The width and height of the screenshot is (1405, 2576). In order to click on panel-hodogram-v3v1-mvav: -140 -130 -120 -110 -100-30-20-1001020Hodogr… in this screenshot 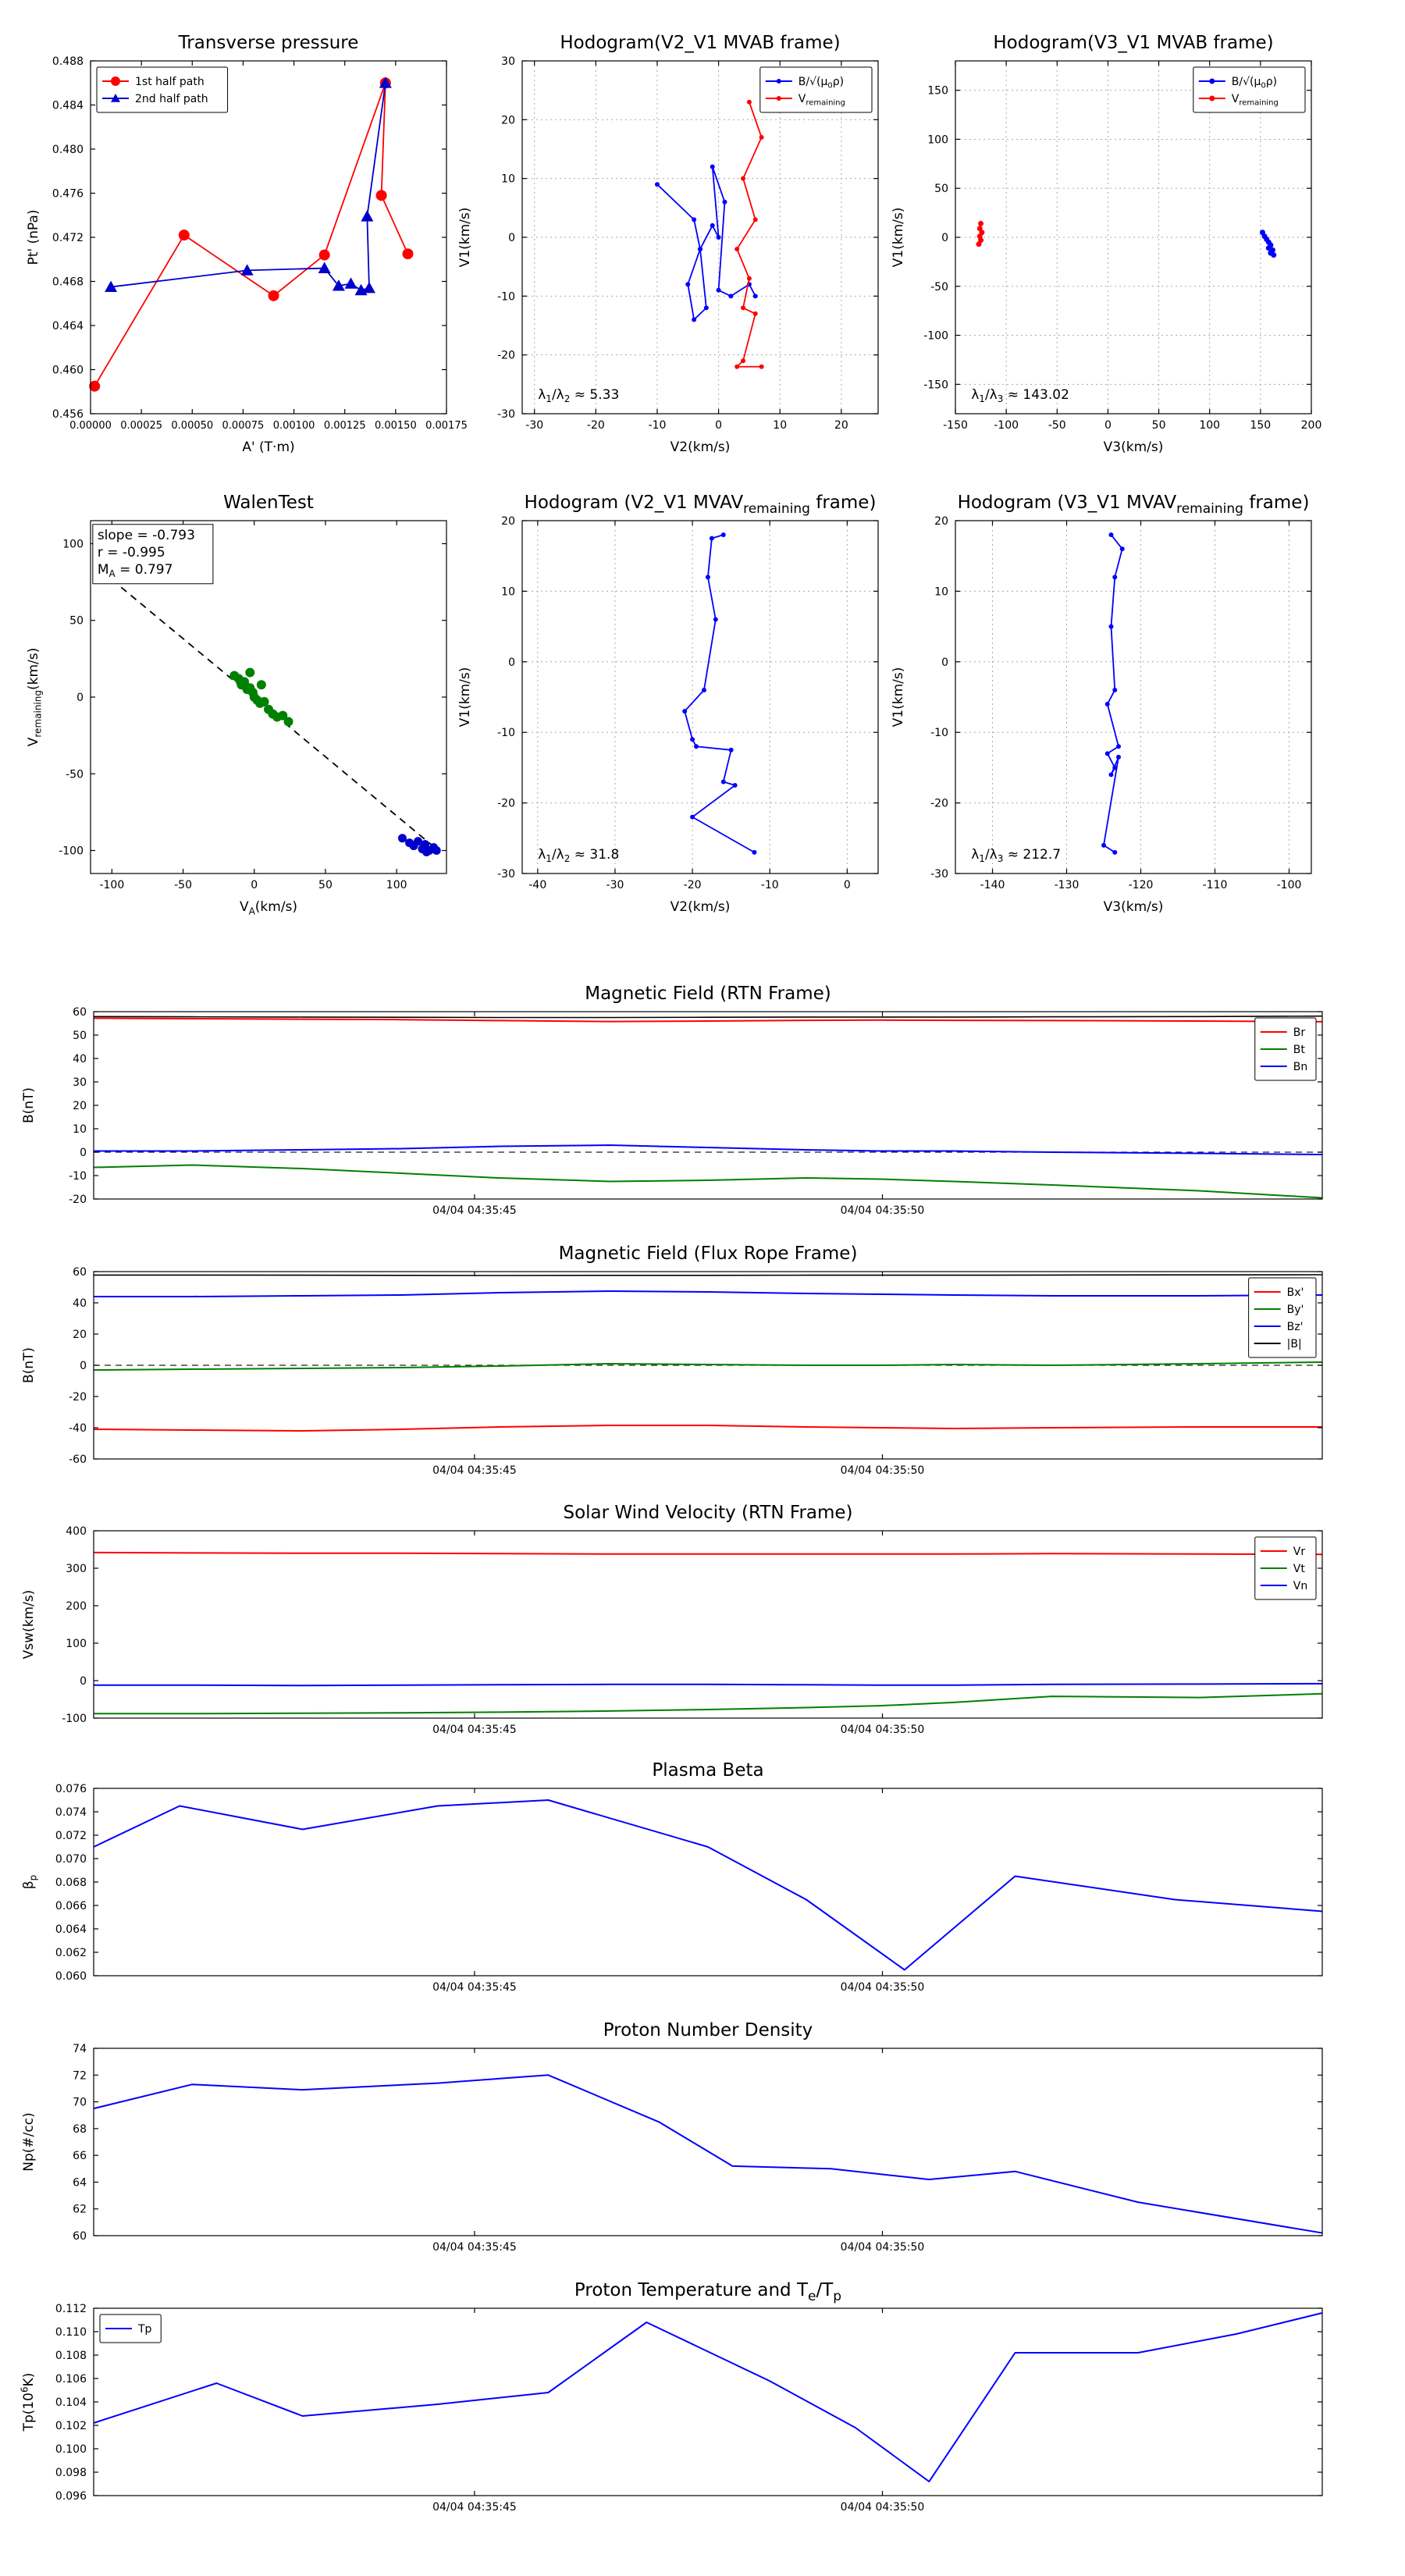, I will do `click(1101, 704)`.